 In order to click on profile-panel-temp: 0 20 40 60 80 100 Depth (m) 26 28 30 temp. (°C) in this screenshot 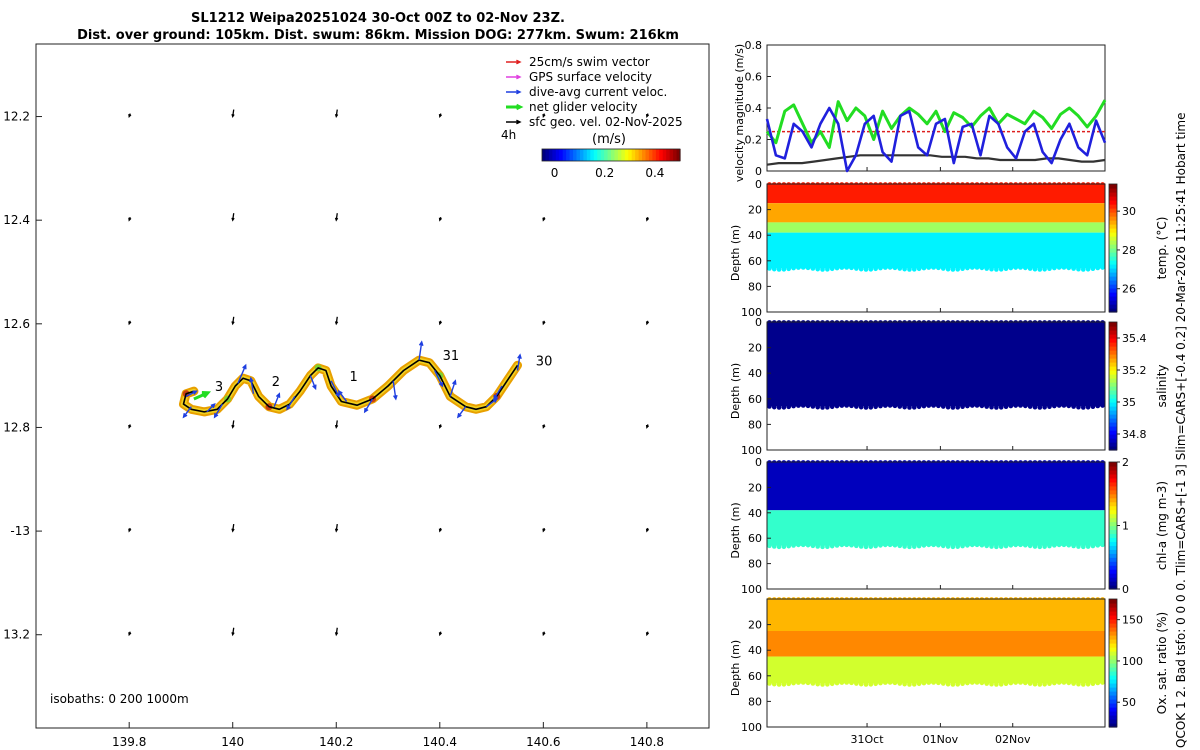, I will do `click(949, 248)`.